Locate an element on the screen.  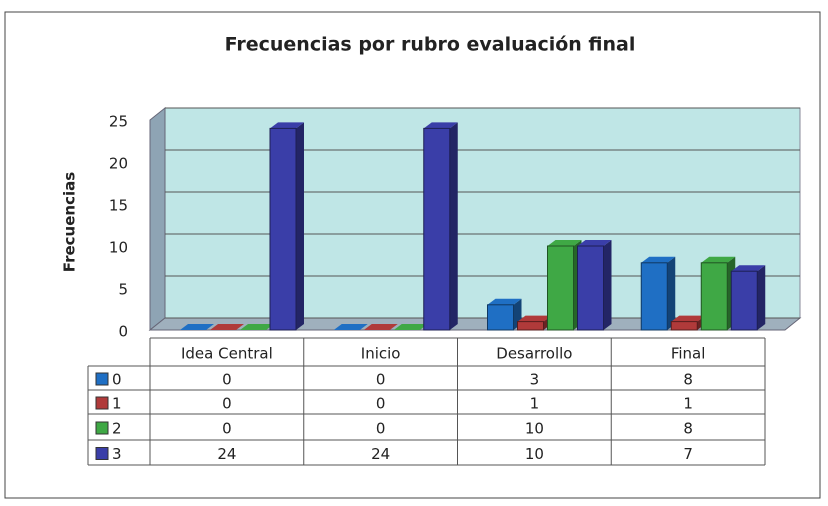
legend-label: 2 is located at coordinates (117, 429).